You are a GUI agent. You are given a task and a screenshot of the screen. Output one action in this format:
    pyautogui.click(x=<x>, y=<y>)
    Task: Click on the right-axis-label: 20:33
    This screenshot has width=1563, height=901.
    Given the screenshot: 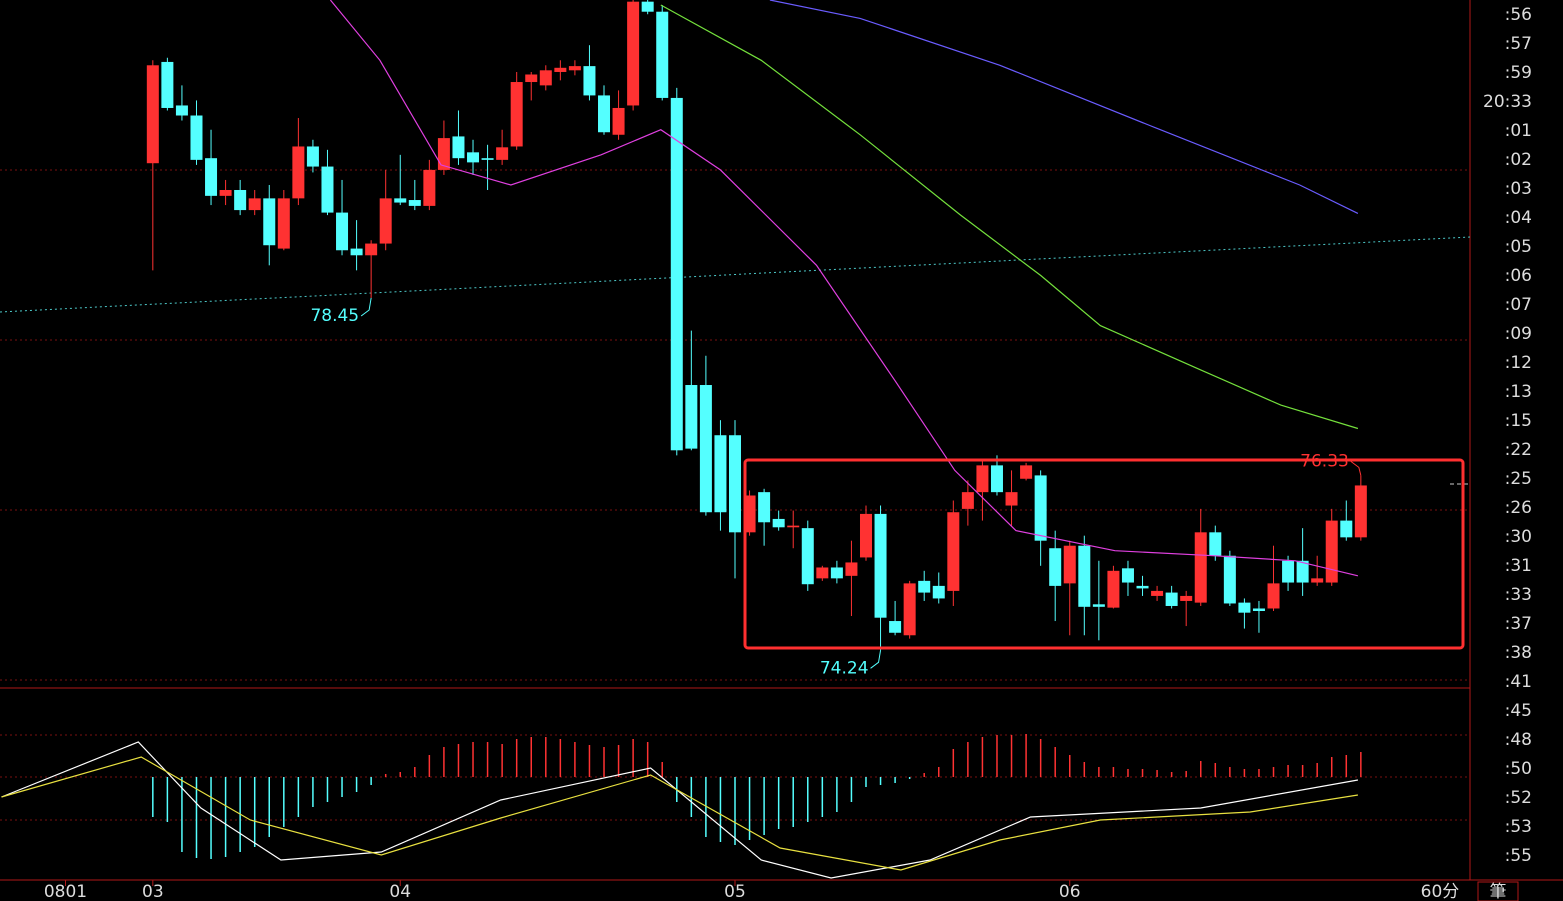 What is the action you would take?
    pyautogui.click(x=1507, y=102)
    